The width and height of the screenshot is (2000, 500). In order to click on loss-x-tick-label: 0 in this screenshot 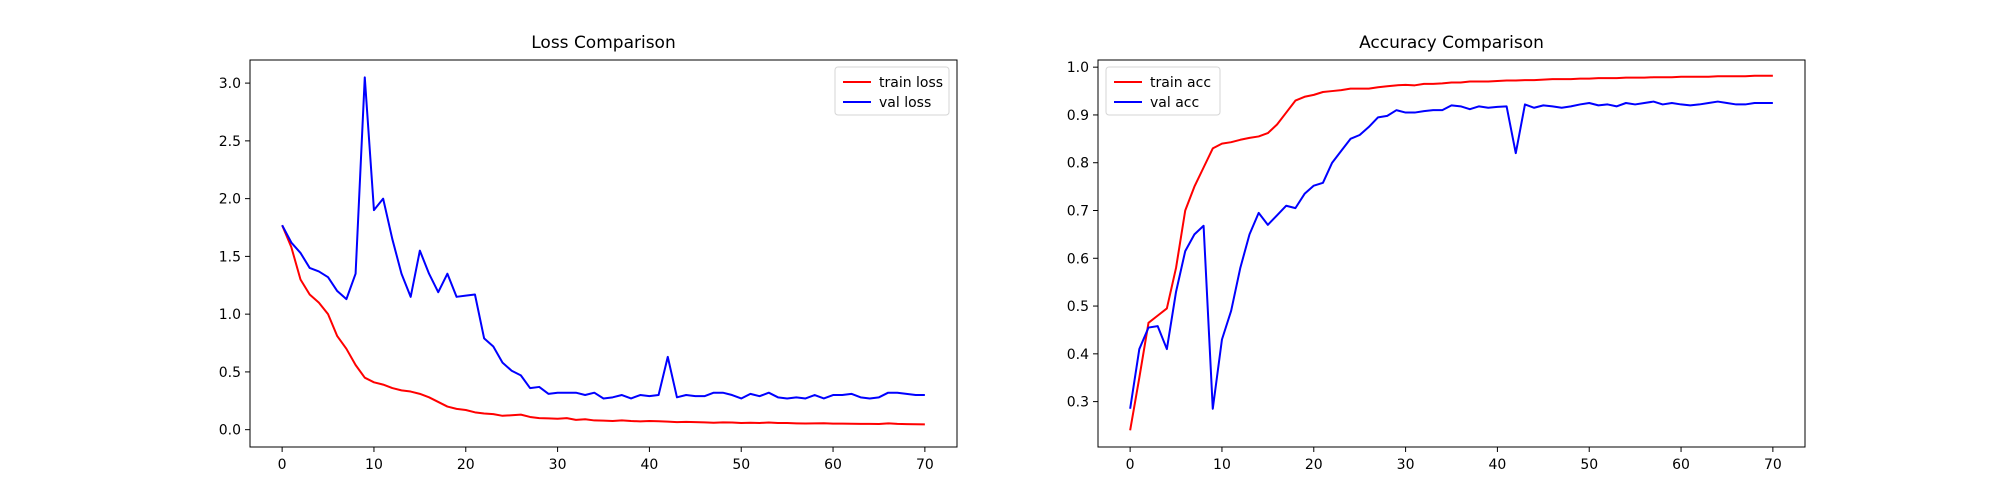, I will do `click(282, 465)`.